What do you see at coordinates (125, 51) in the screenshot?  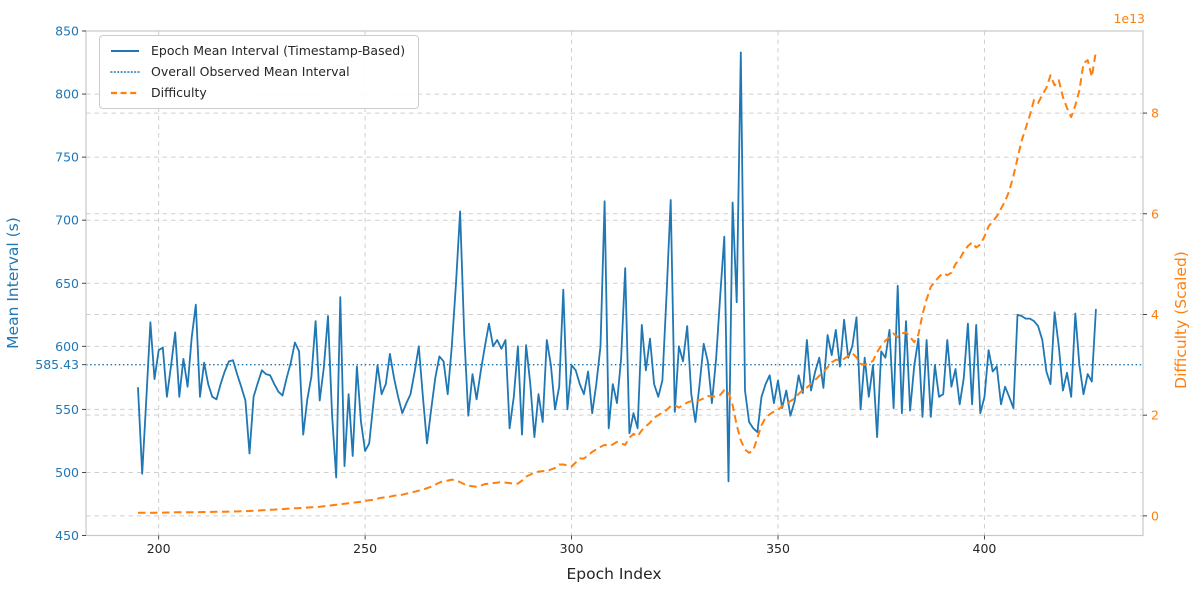 I see `legend-solid-line-icon` at bounding box center [125, 51].